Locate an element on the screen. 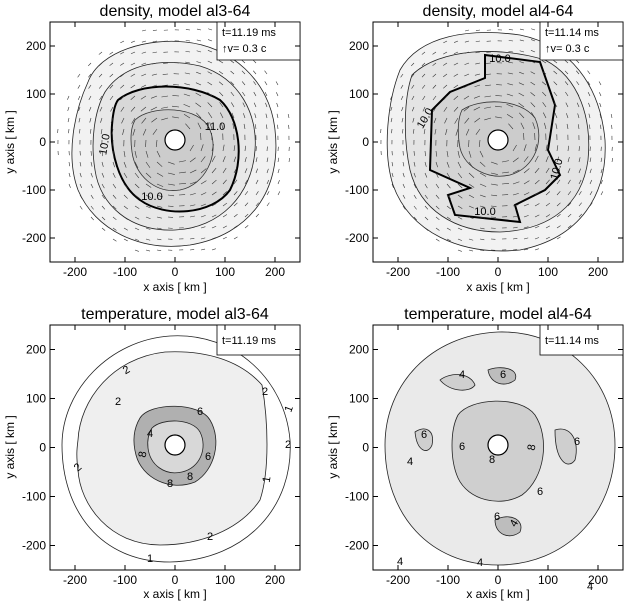  info-time: t=11.19 ms is located at coordinates (249, 341).